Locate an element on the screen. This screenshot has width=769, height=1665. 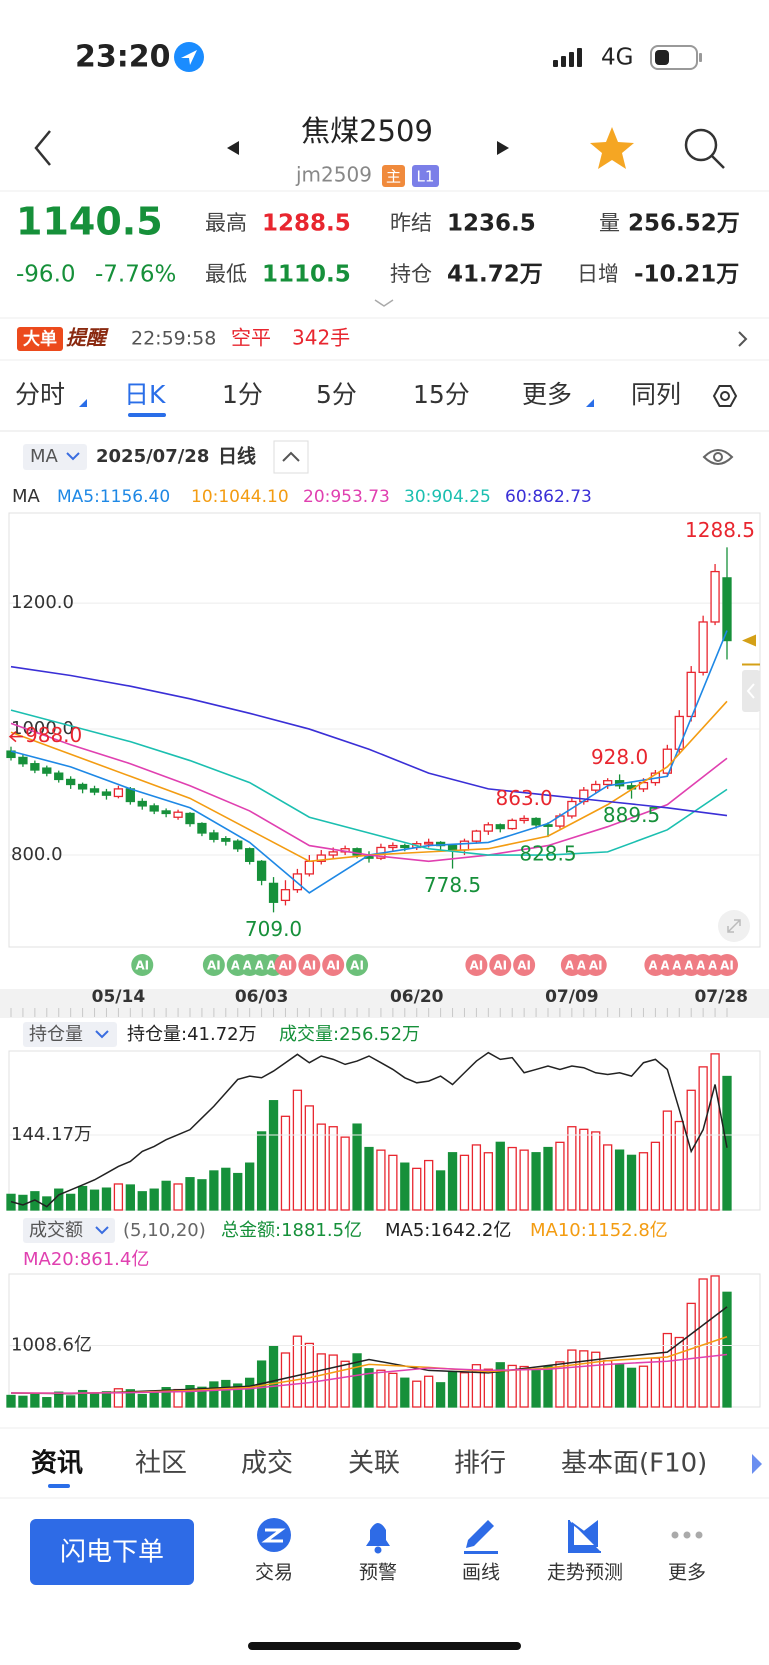
info-tab: 关联 is located at coordinates (374, 1464).